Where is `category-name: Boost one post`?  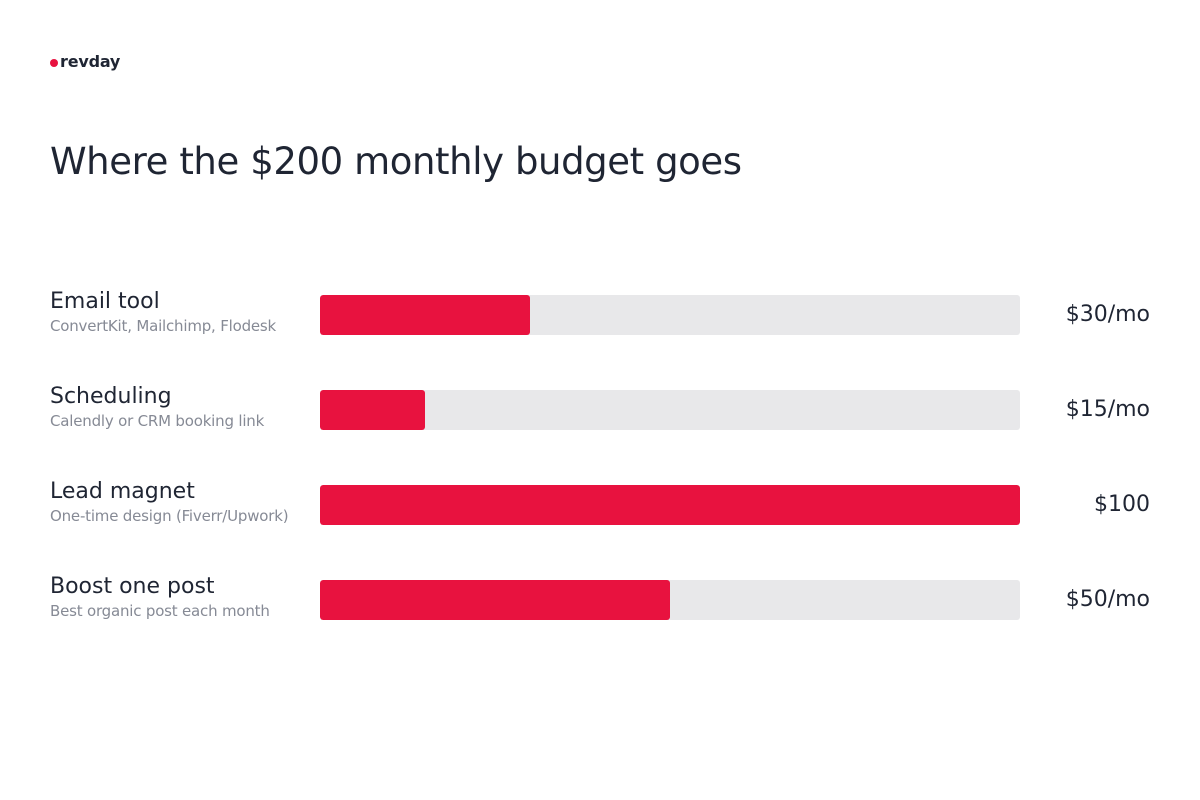 category-name: Boost one post is located at coordinates (132, 586).